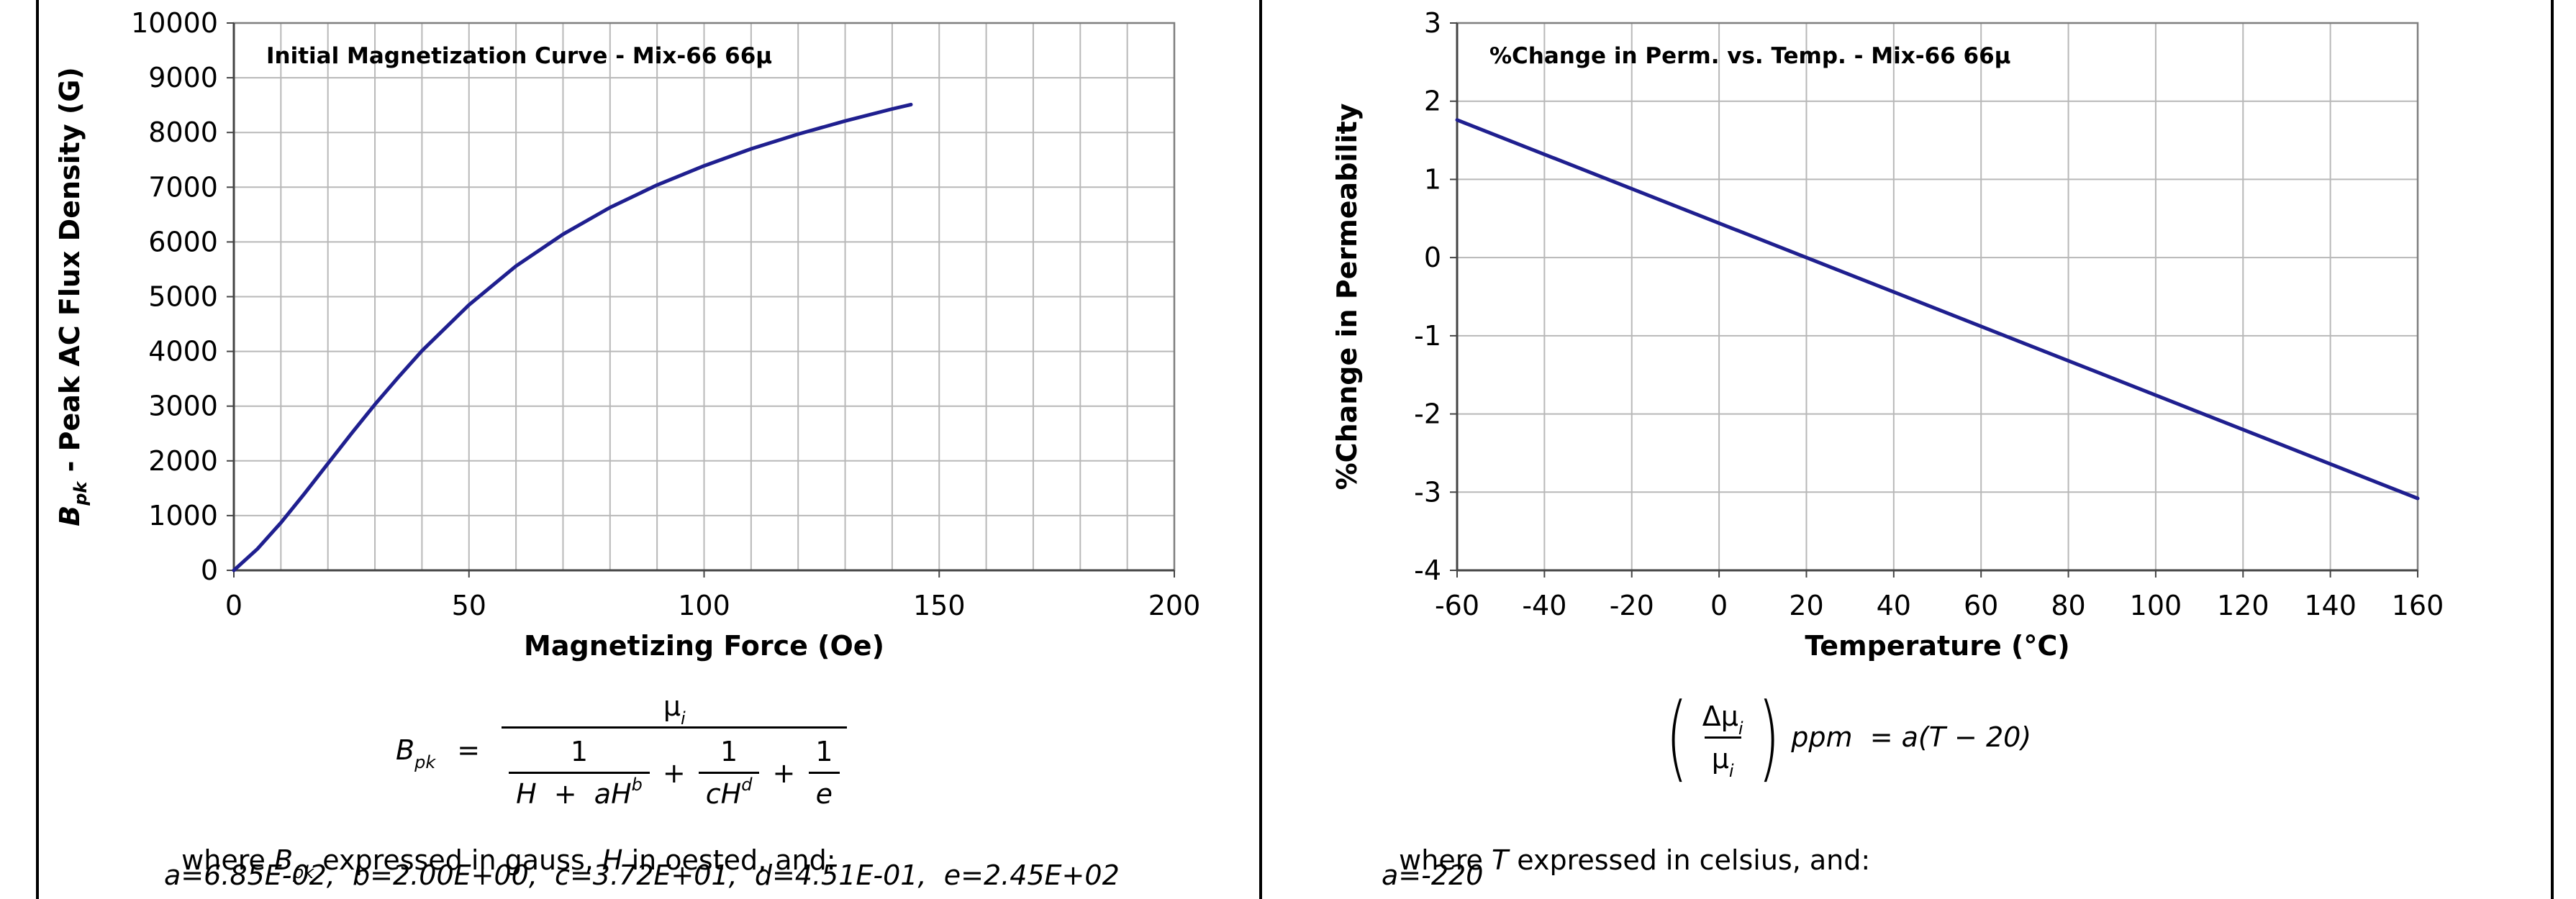 Image resolution: width=2576 pixels, height=899 pixels. Describe the element at coordinates (1445, 860) in the screenshot. I see `where-prefix-right: where` at that location.